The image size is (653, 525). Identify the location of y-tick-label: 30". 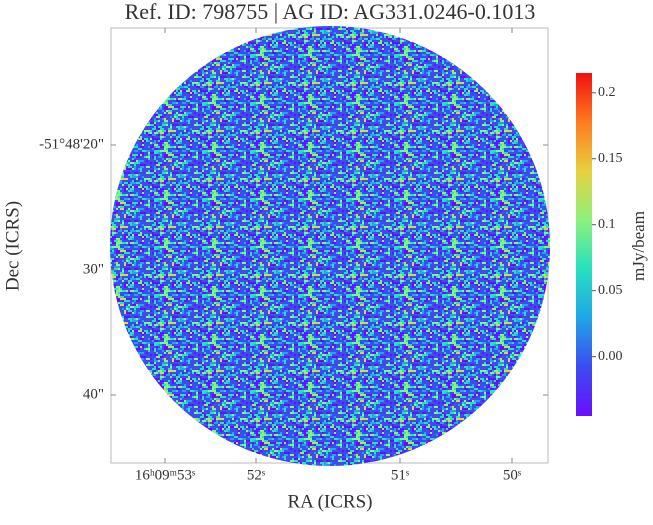
(93, 269).